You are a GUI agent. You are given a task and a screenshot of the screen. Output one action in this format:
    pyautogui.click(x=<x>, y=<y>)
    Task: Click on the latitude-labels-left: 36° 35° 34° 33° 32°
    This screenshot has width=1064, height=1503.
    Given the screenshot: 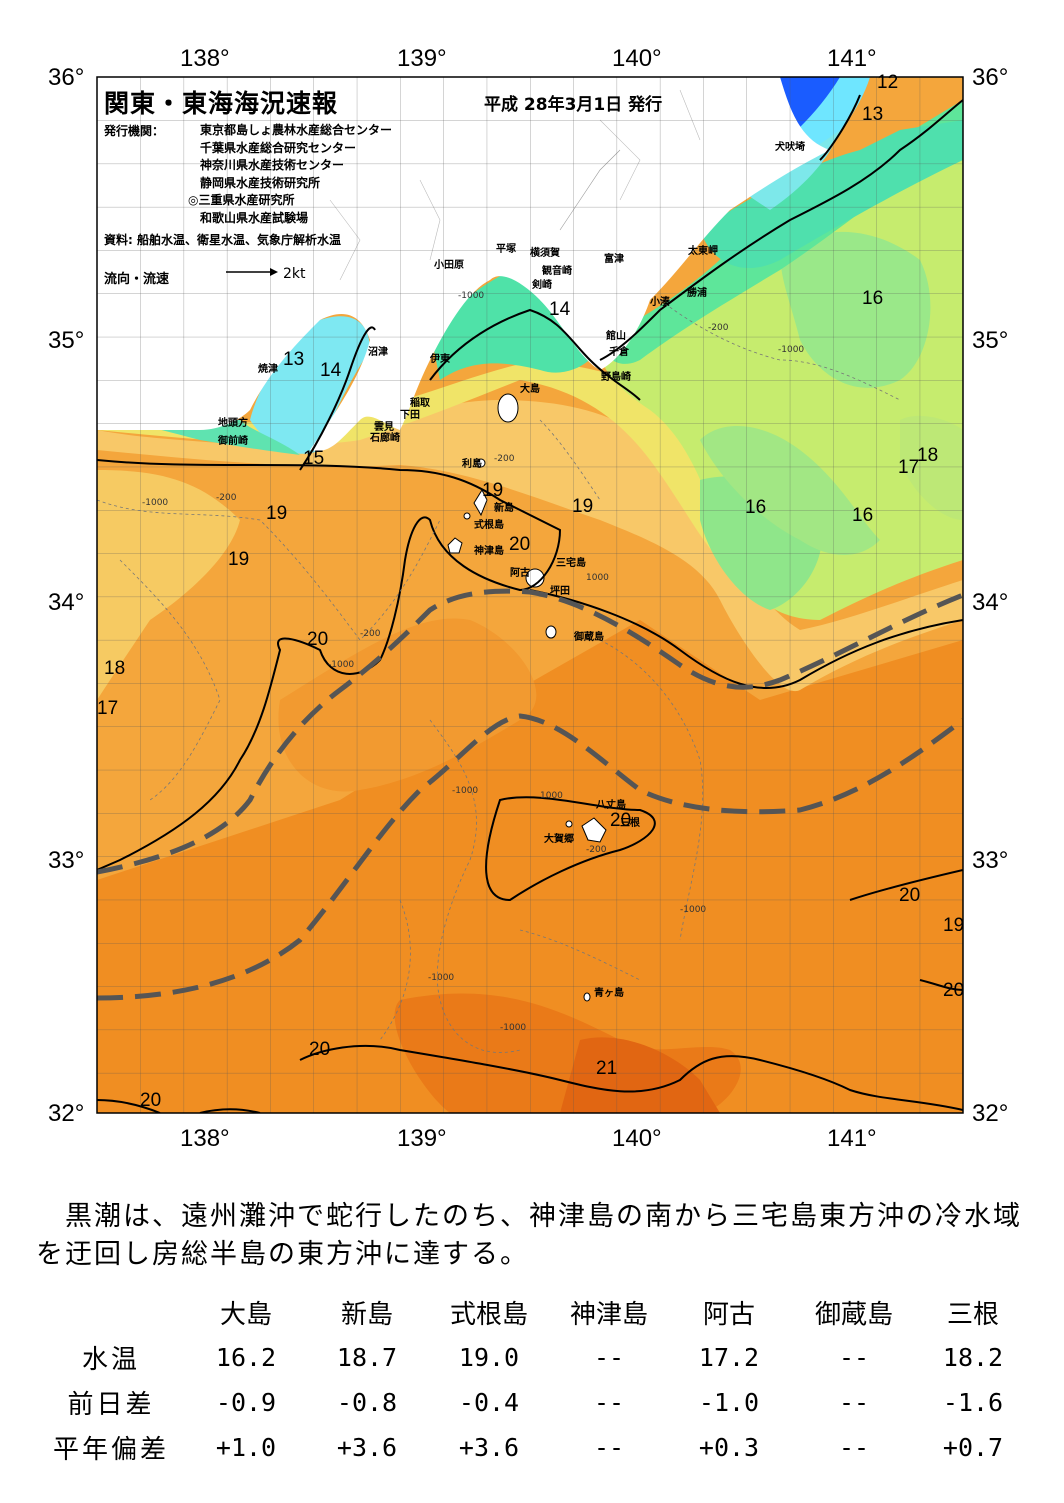 What is the action you would take?
    pyautogui.click(x=66, y=595)
    